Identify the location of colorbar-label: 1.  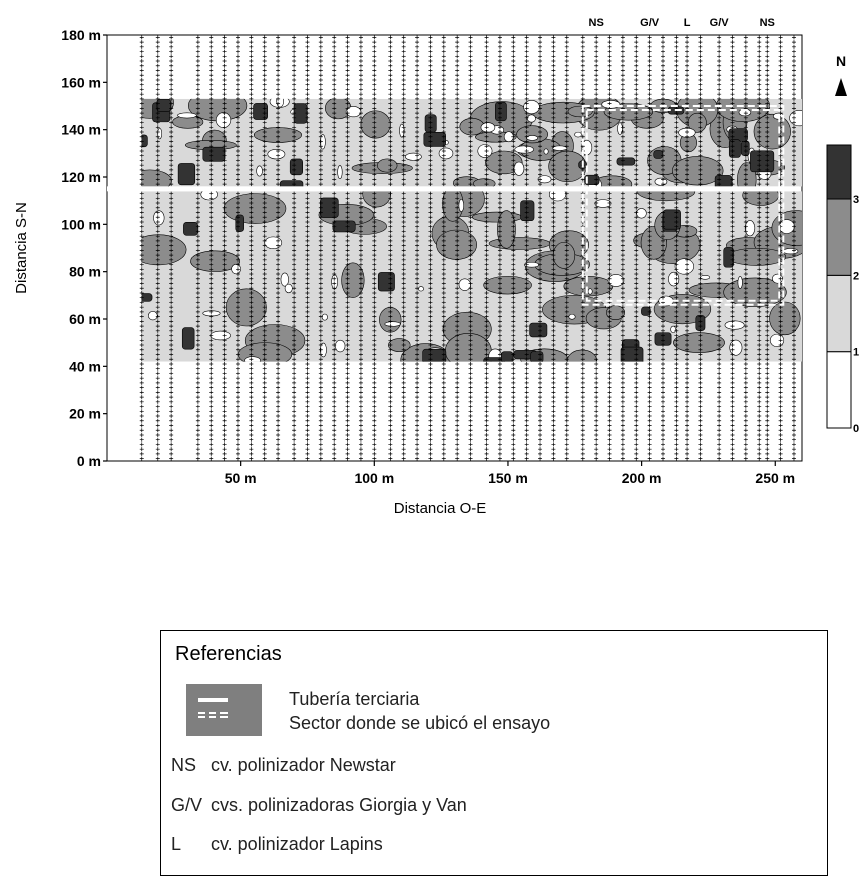
(856, 353).